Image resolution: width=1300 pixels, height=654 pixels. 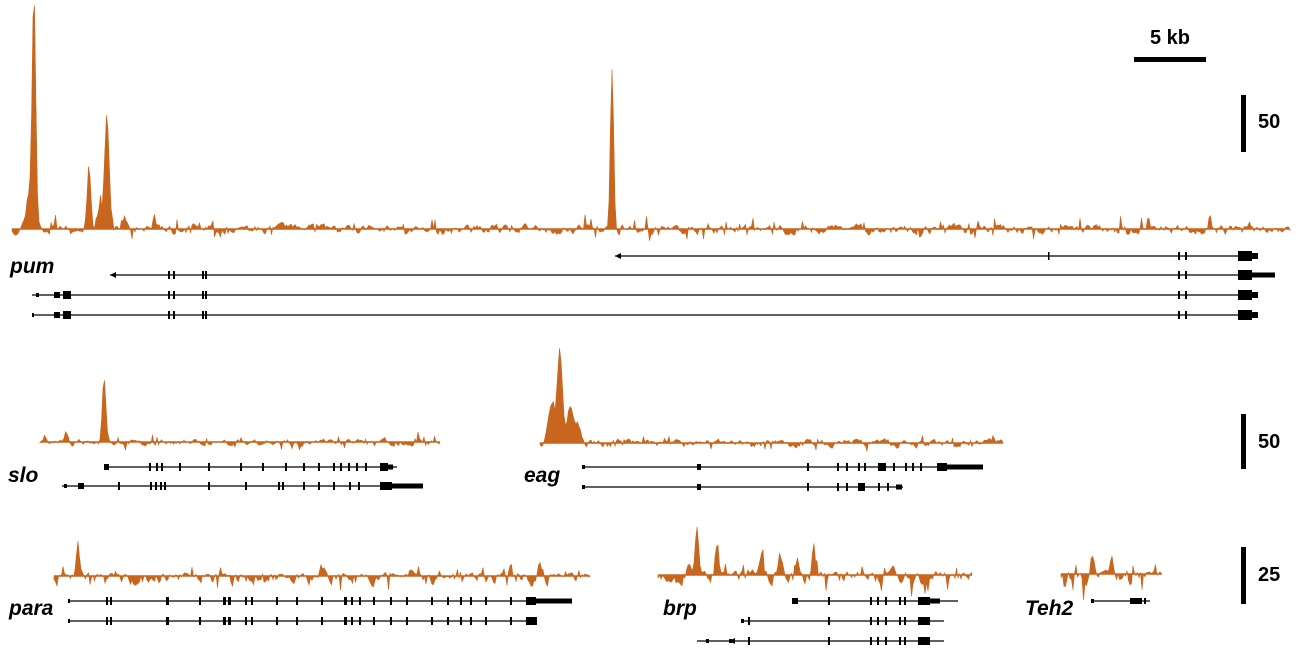 I want to click on y-scale-slo: 50, so click(x=1260, y=441).